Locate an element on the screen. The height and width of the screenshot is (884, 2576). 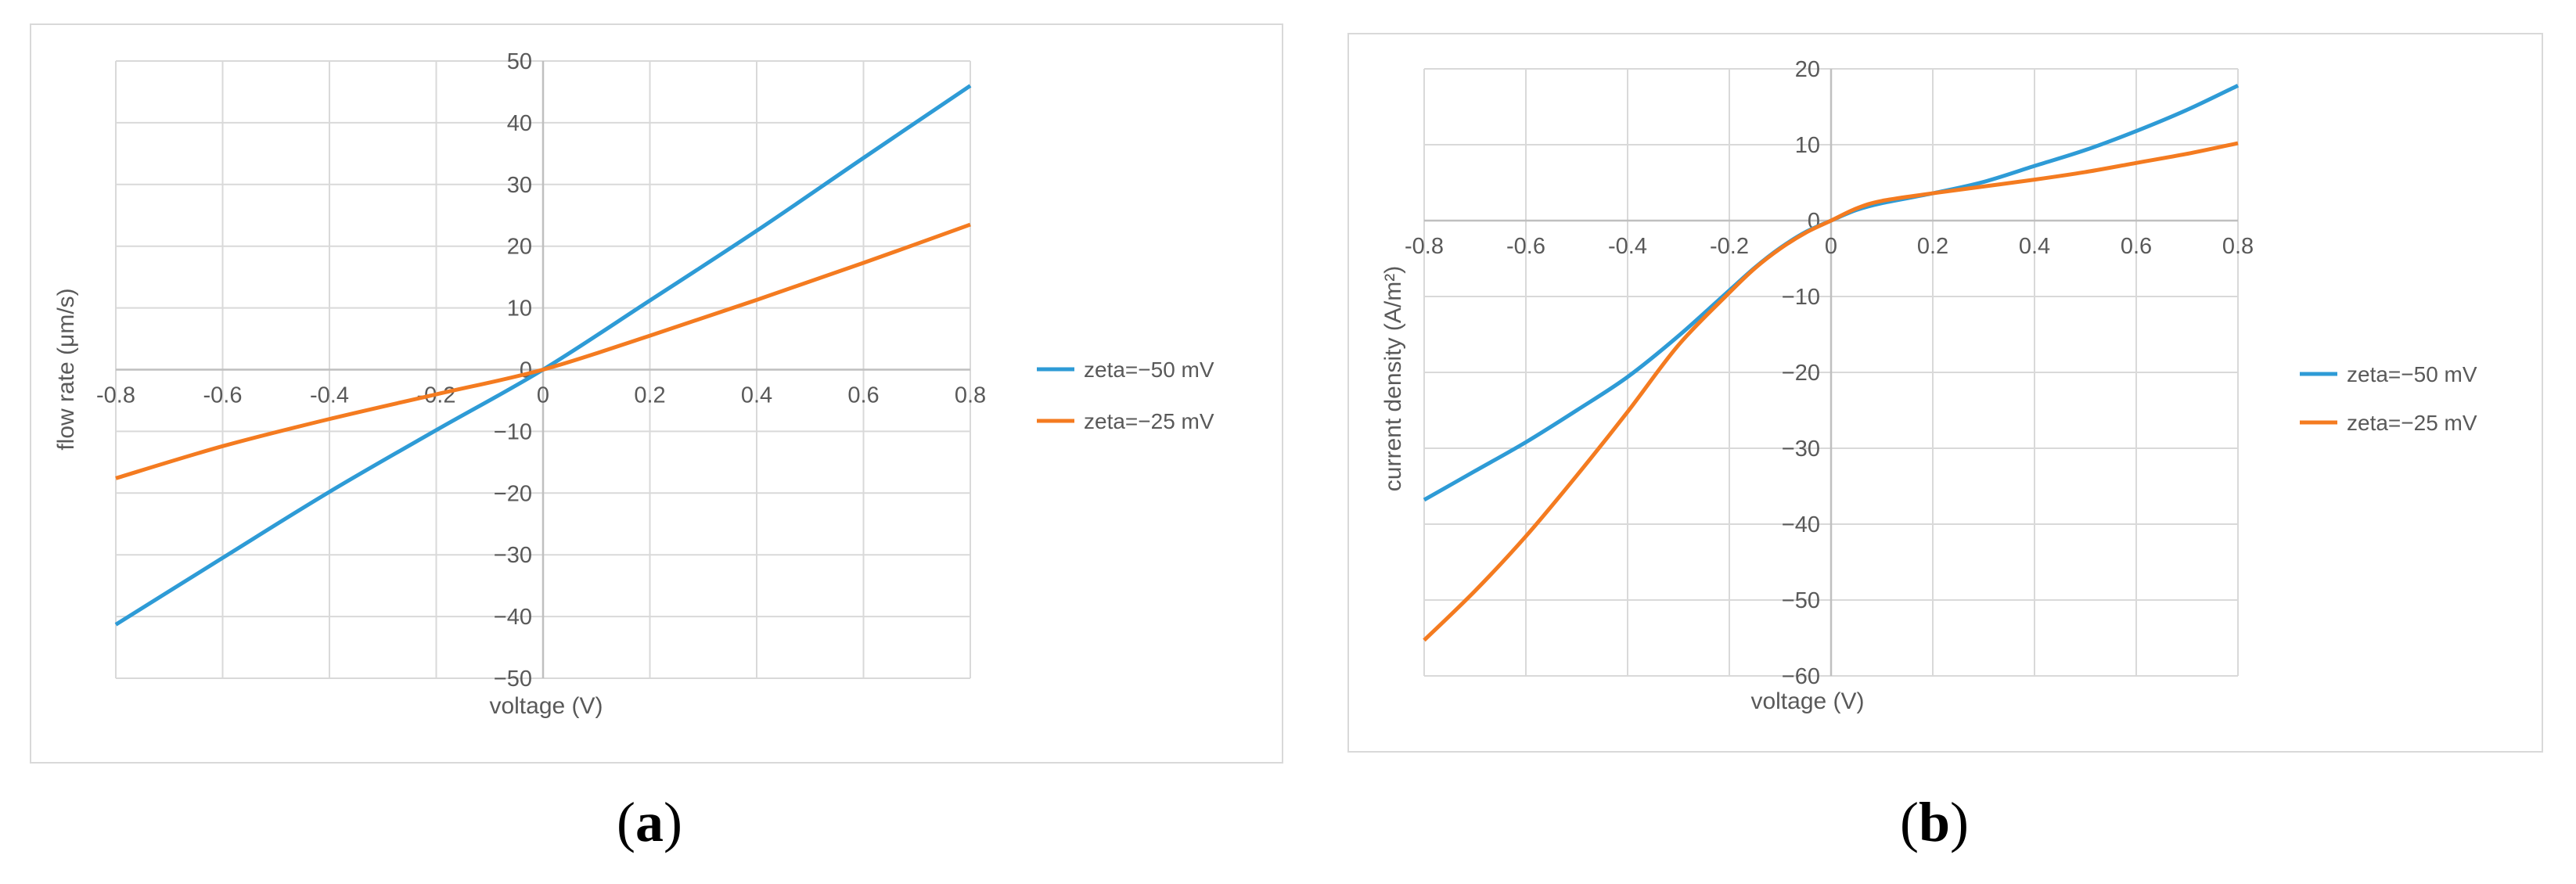
y-axis-title: flow rate (μm/s) is located at coordinates (66, 369).